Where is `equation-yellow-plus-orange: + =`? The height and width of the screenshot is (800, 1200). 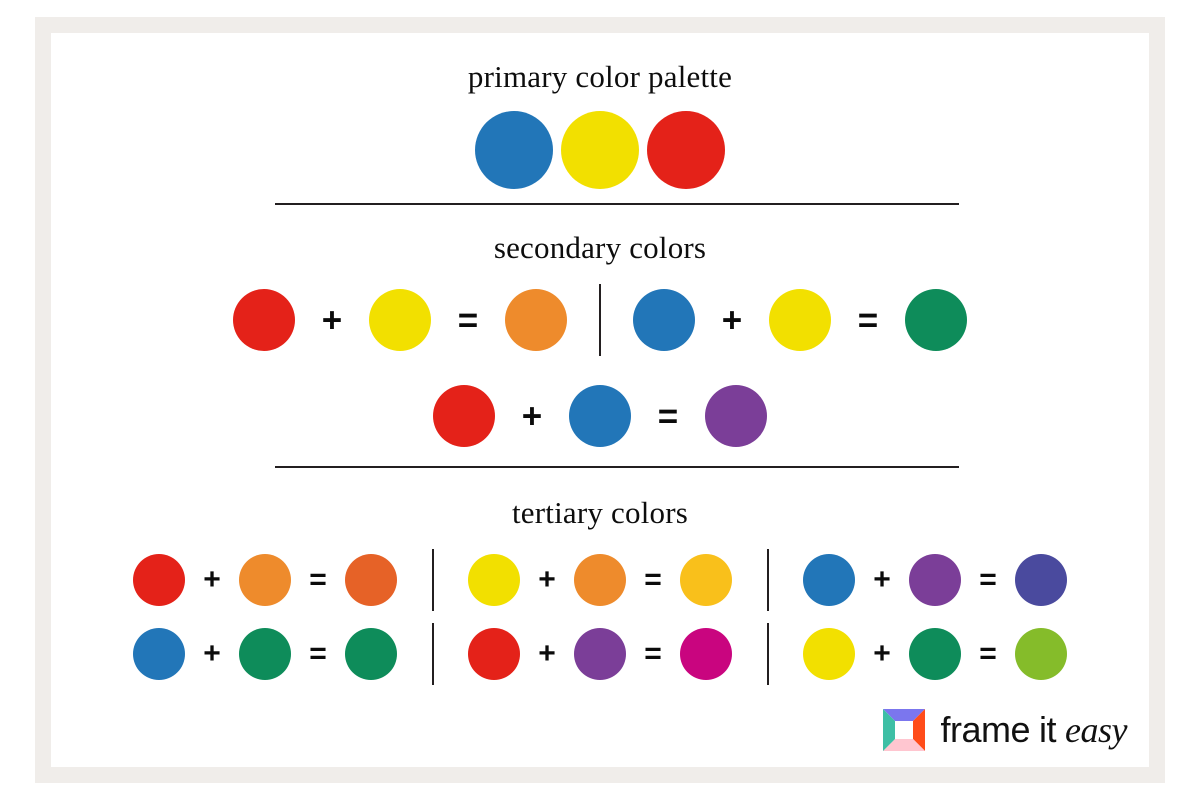
equation-yellow-plus-orange: + = is located at coordinates (600, 580).